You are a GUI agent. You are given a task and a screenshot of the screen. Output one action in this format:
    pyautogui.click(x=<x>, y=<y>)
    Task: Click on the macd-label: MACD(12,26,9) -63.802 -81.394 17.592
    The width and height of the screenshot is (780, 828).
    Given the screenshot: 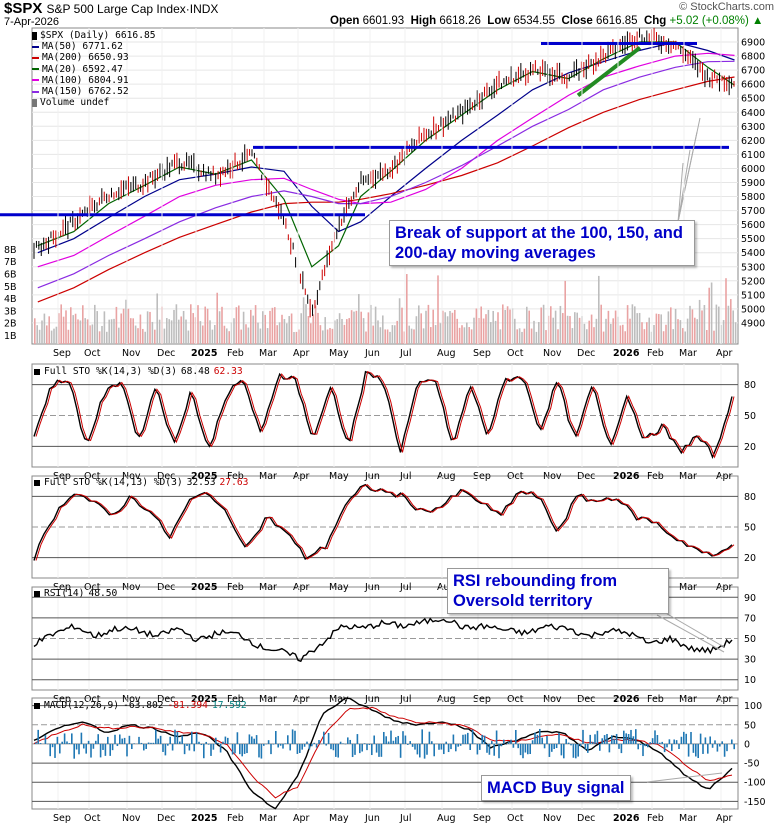 What is the action you would take?
    pyautogui.click(x=140, y=705)
    